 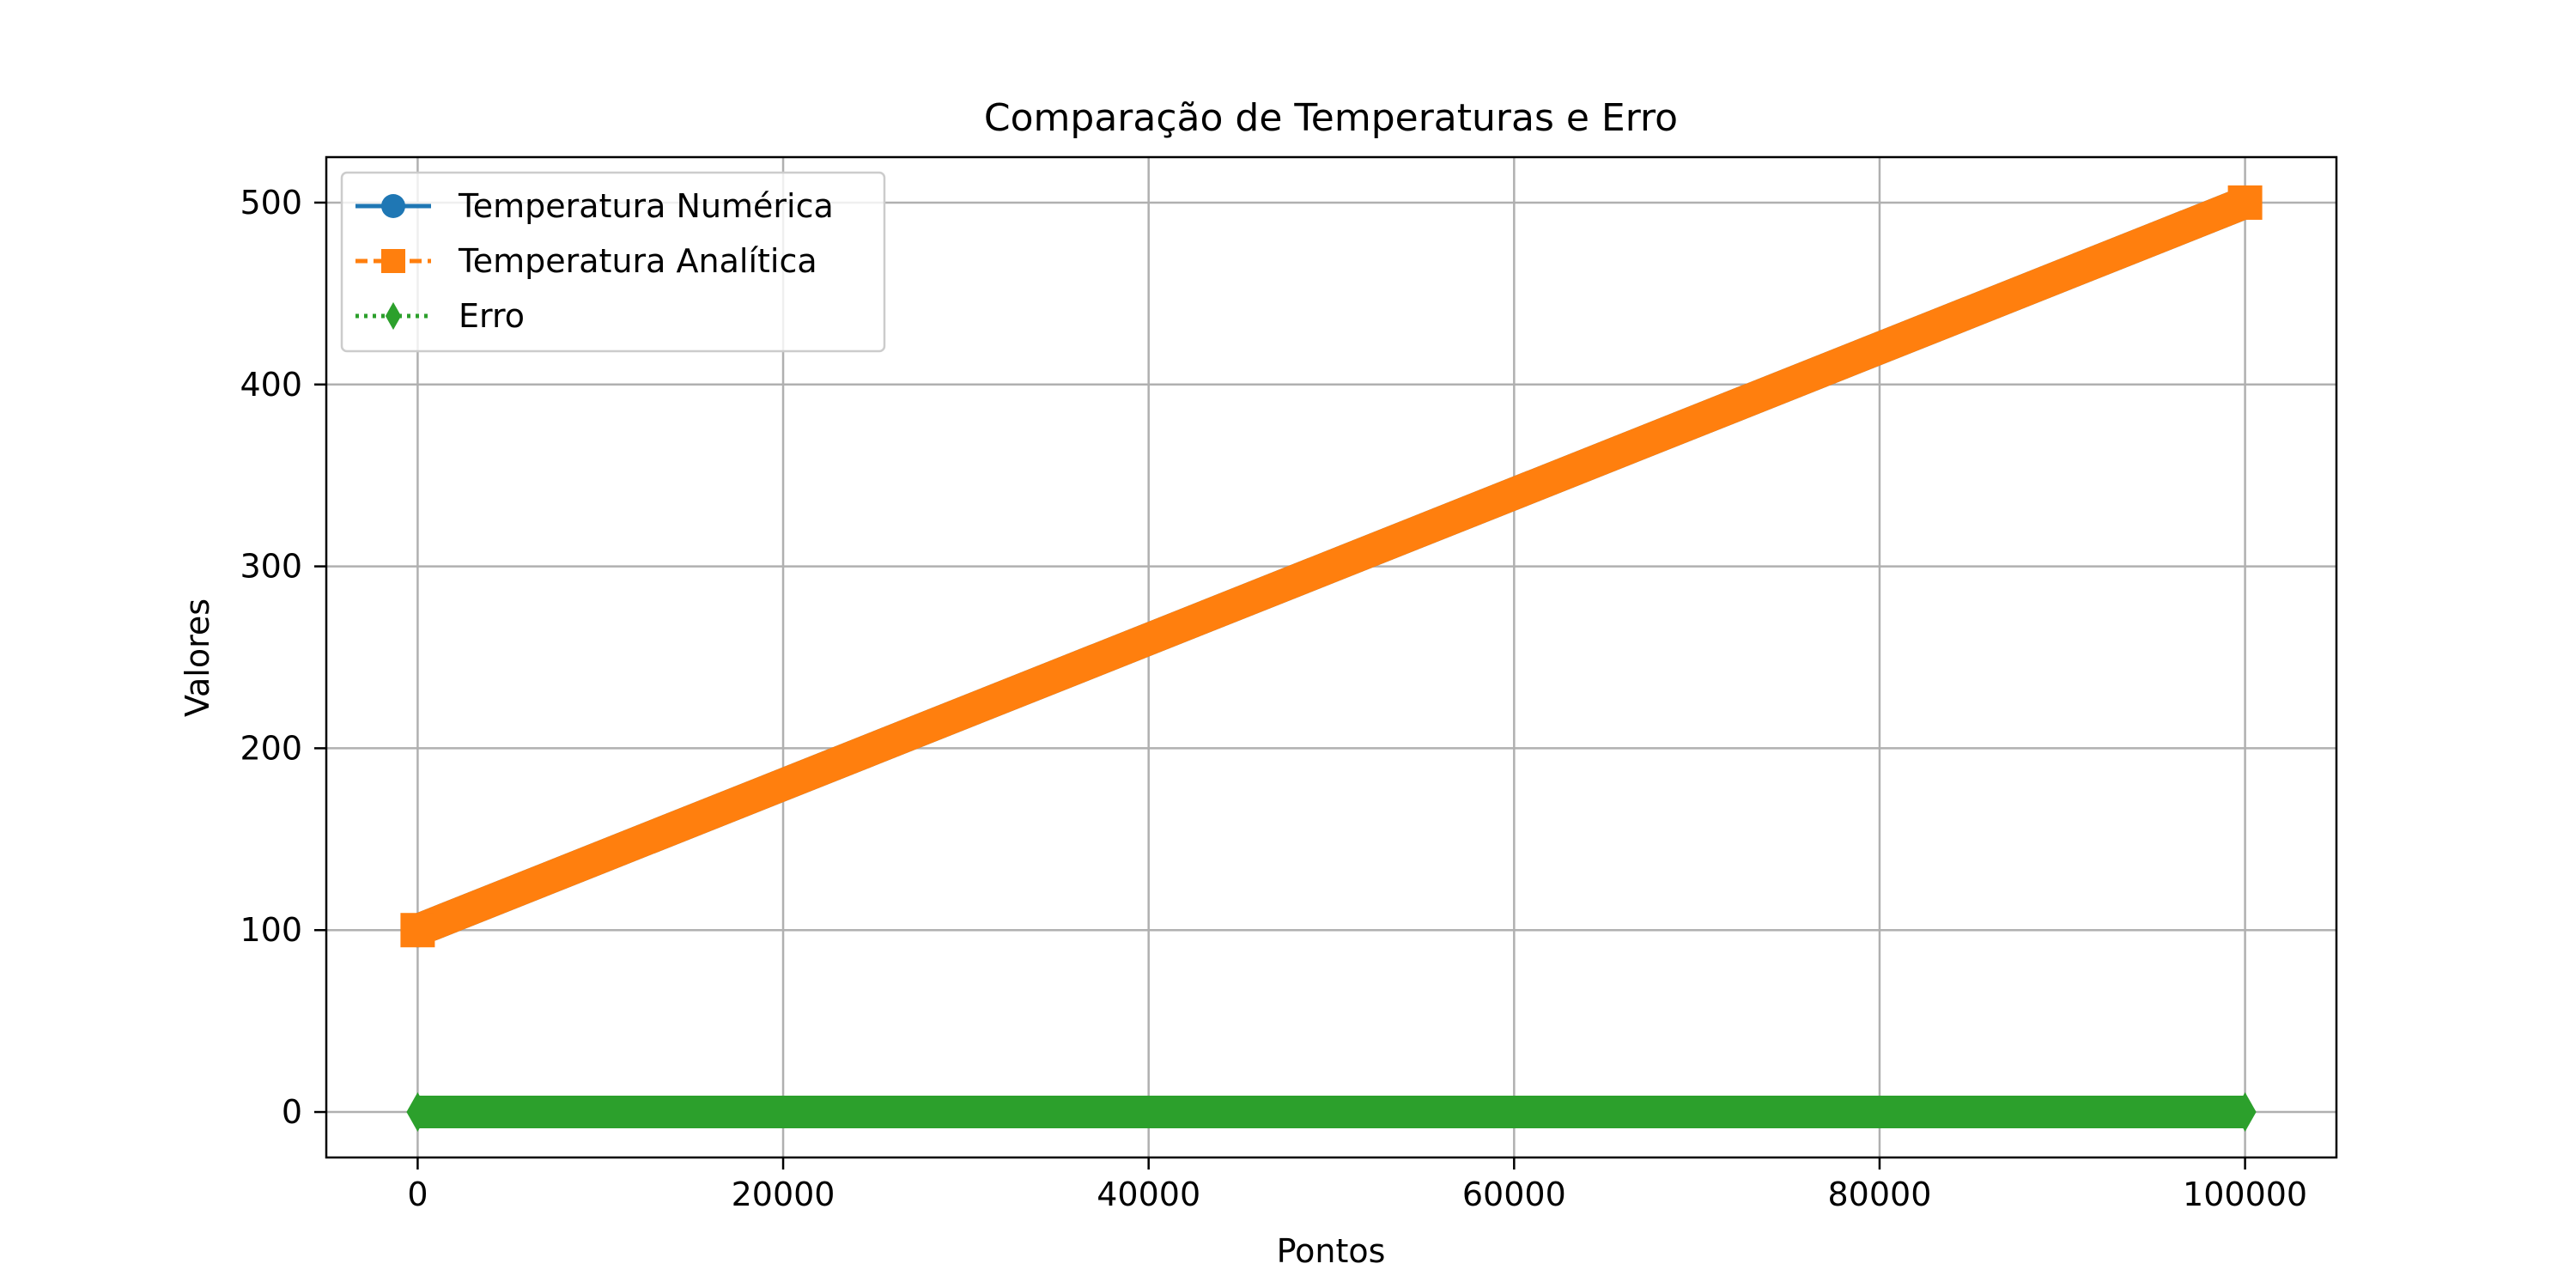 I want to click on legend-label: Temperatura Numérica, so click(x=646, y=206).